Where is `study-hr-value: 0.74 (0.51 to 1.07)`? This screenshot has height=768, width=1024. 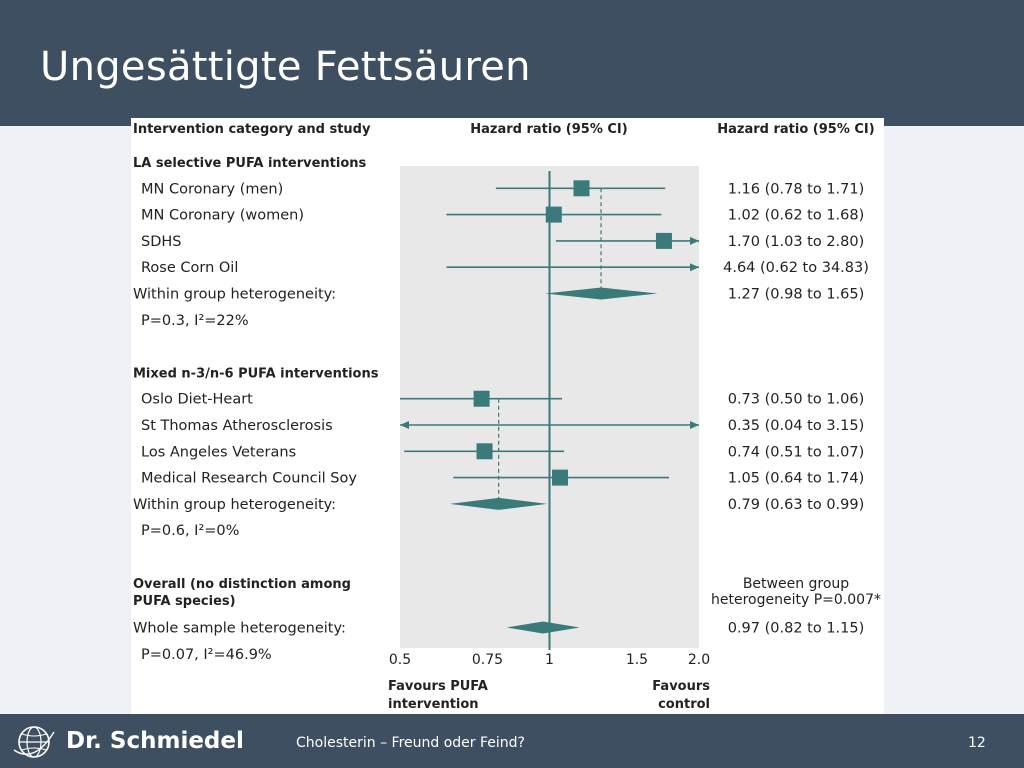 study-hr-value: 0.74 (0.51 to 1.07) is located at coordinates (796, 452).